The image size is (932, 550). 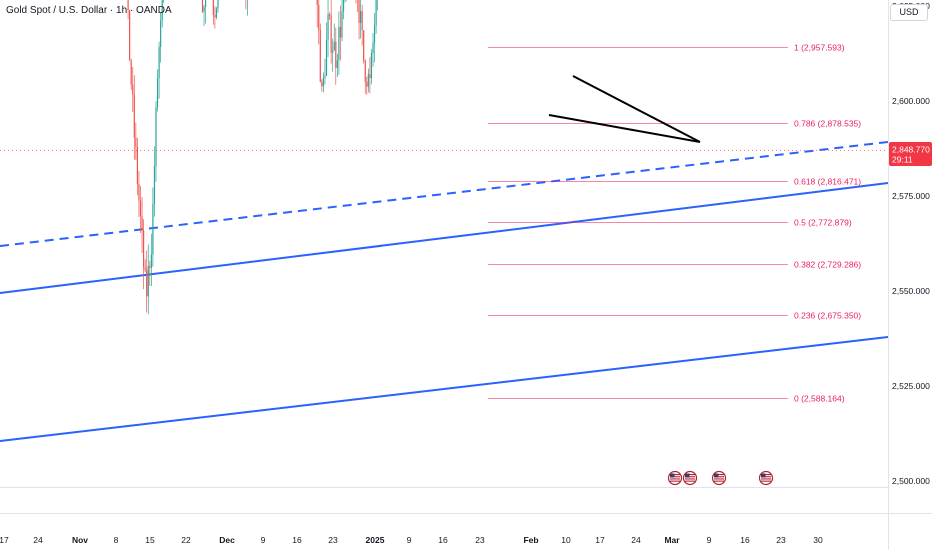 What do you see at coordinates (827, 265) in the screenshot?
I see `fib-label-4: 0.382 (2,729.286)` at bounding box center [827, 265].